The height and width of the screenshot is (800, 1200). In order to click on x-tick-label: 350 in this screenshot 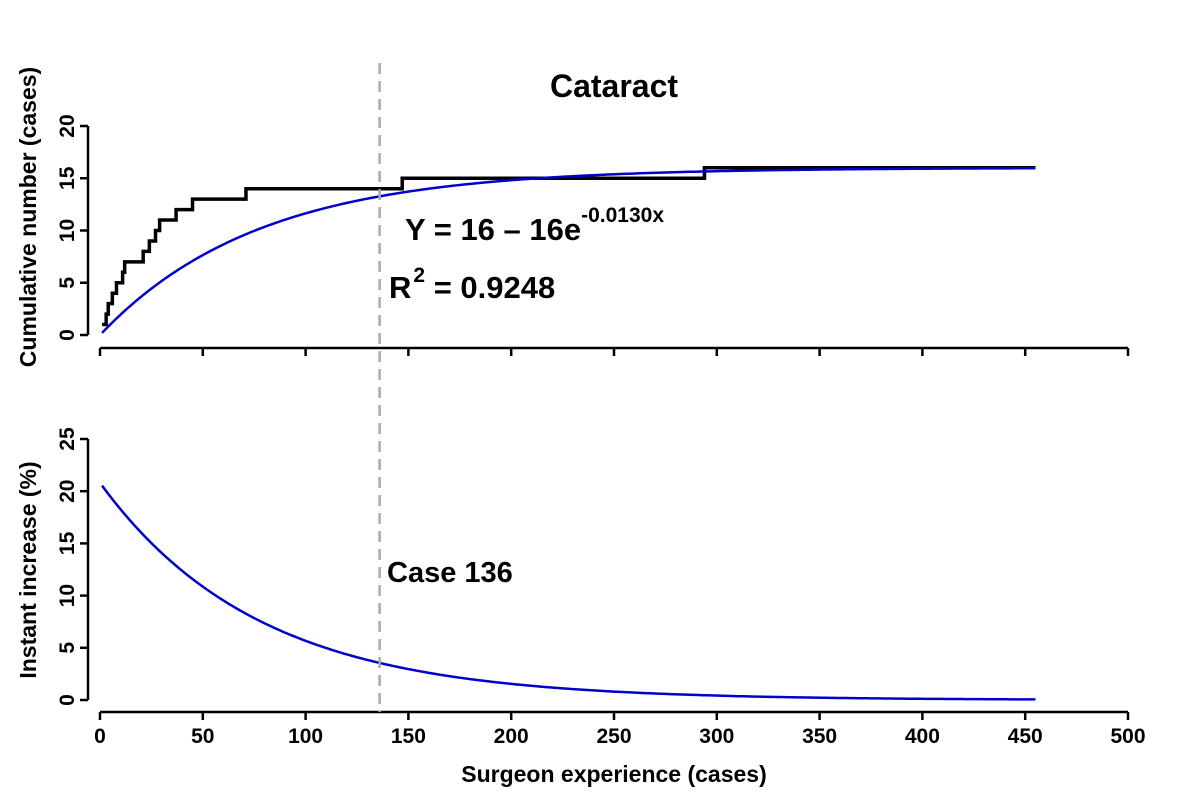, I will do `click(819, 736)`.